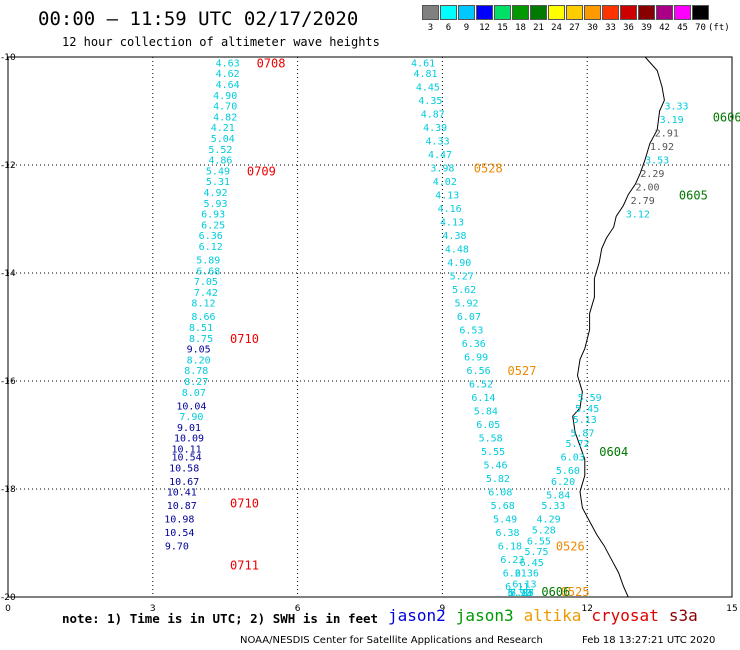 The width and height of the screenshot is (740, 650). What do you see at coordinates (179, 533) in the screenshot?
I see `wave-height-value: 10.54` at bounding box center [179, 533].